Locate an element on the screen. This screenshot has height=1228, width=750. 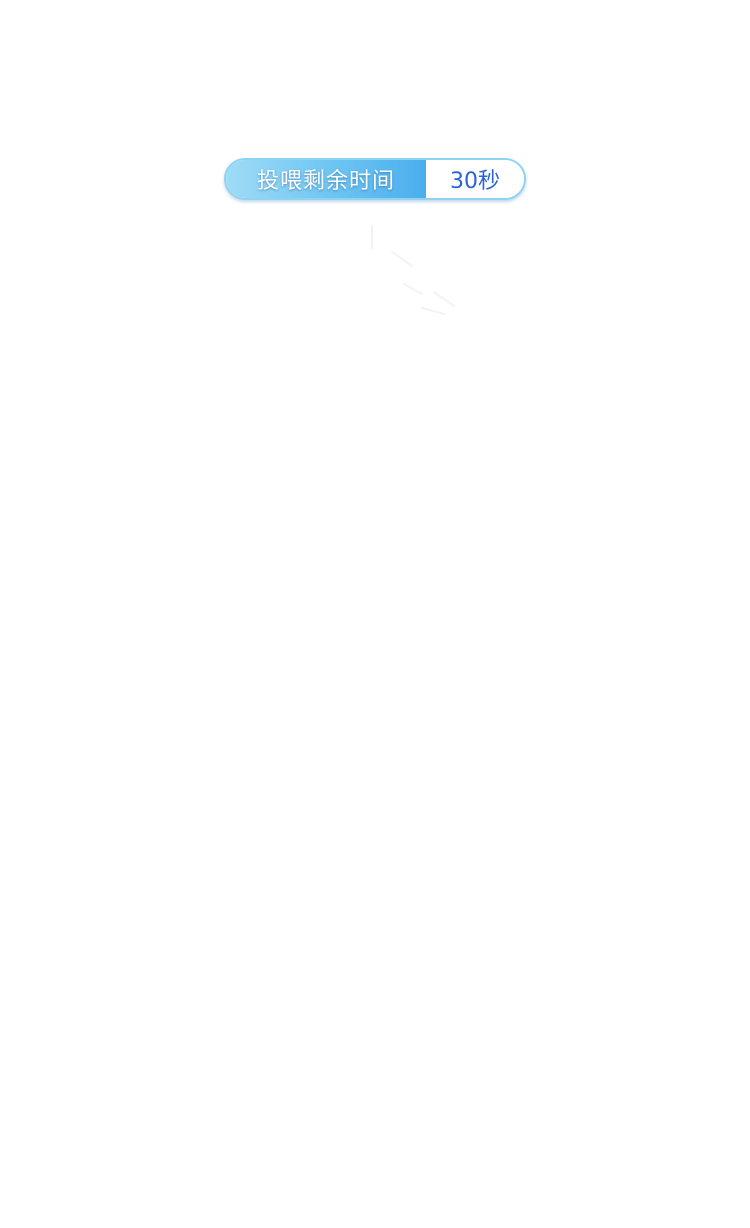
timer-countdown-value: 30秒 is located at coordinates (475, 181).